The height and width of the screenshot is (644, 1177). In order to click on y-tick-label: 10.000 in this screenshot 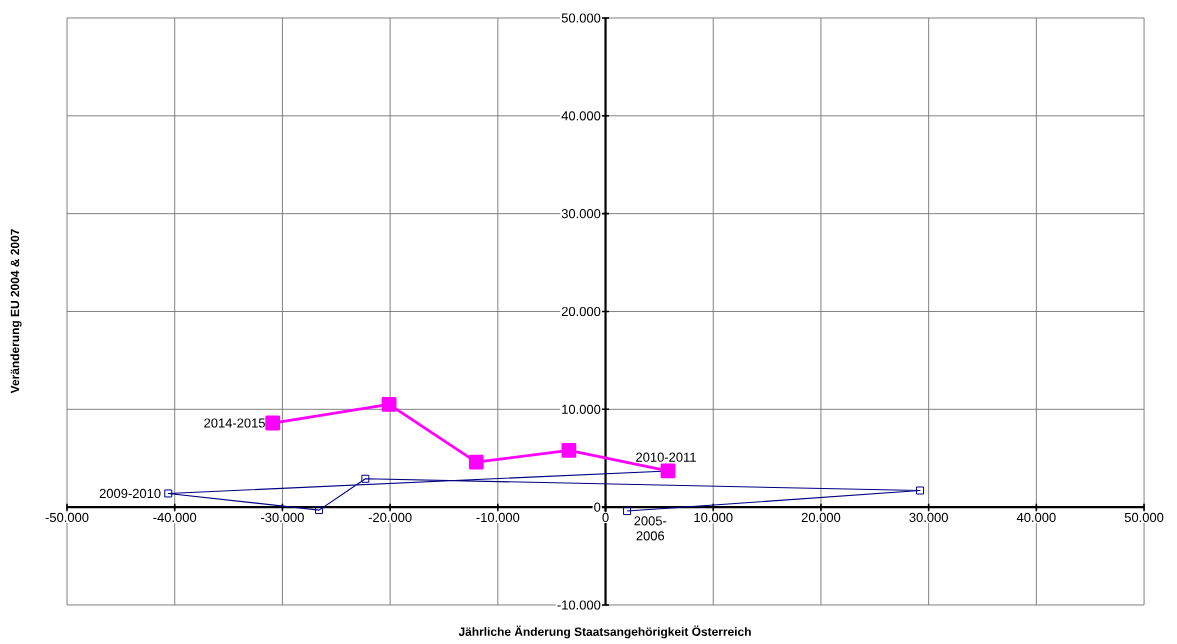, I will do `click(581, 409)`.